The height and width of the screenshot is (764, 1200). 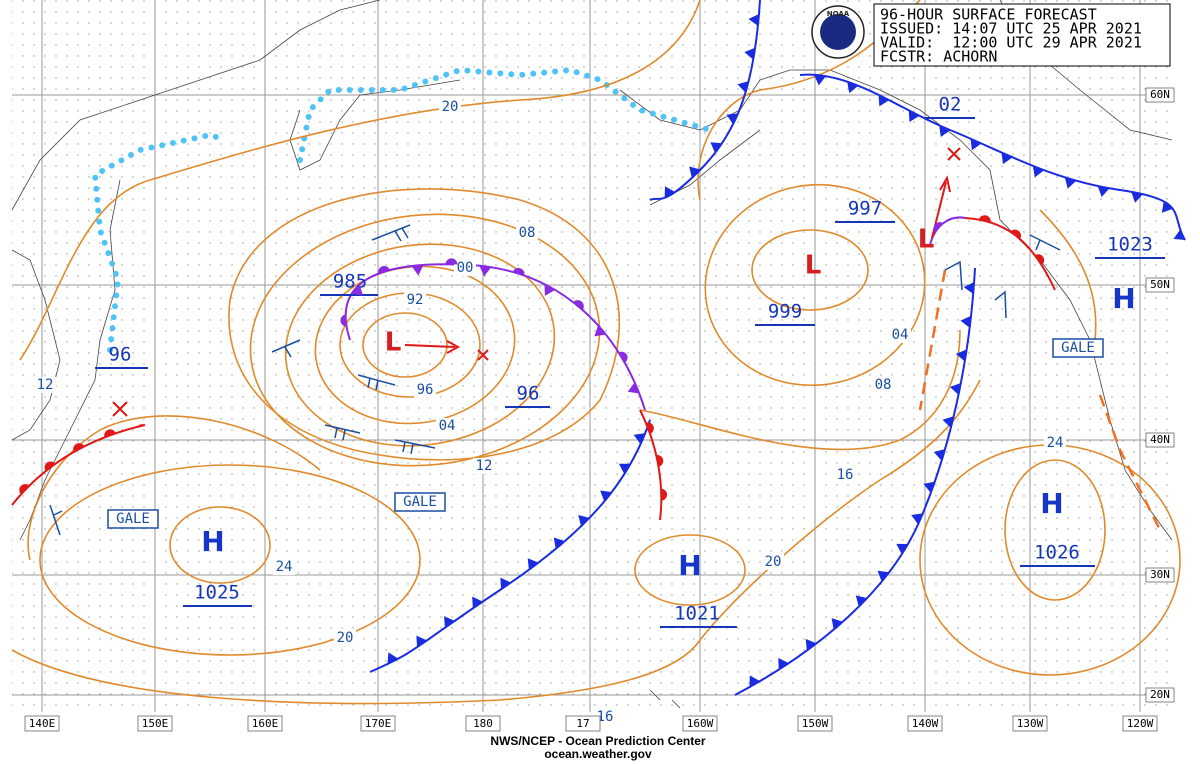 What do you see at coordinates (1130, 245) in the screenshot?
I see `front-pressure: 1023` at bounding box center [1130, 245].